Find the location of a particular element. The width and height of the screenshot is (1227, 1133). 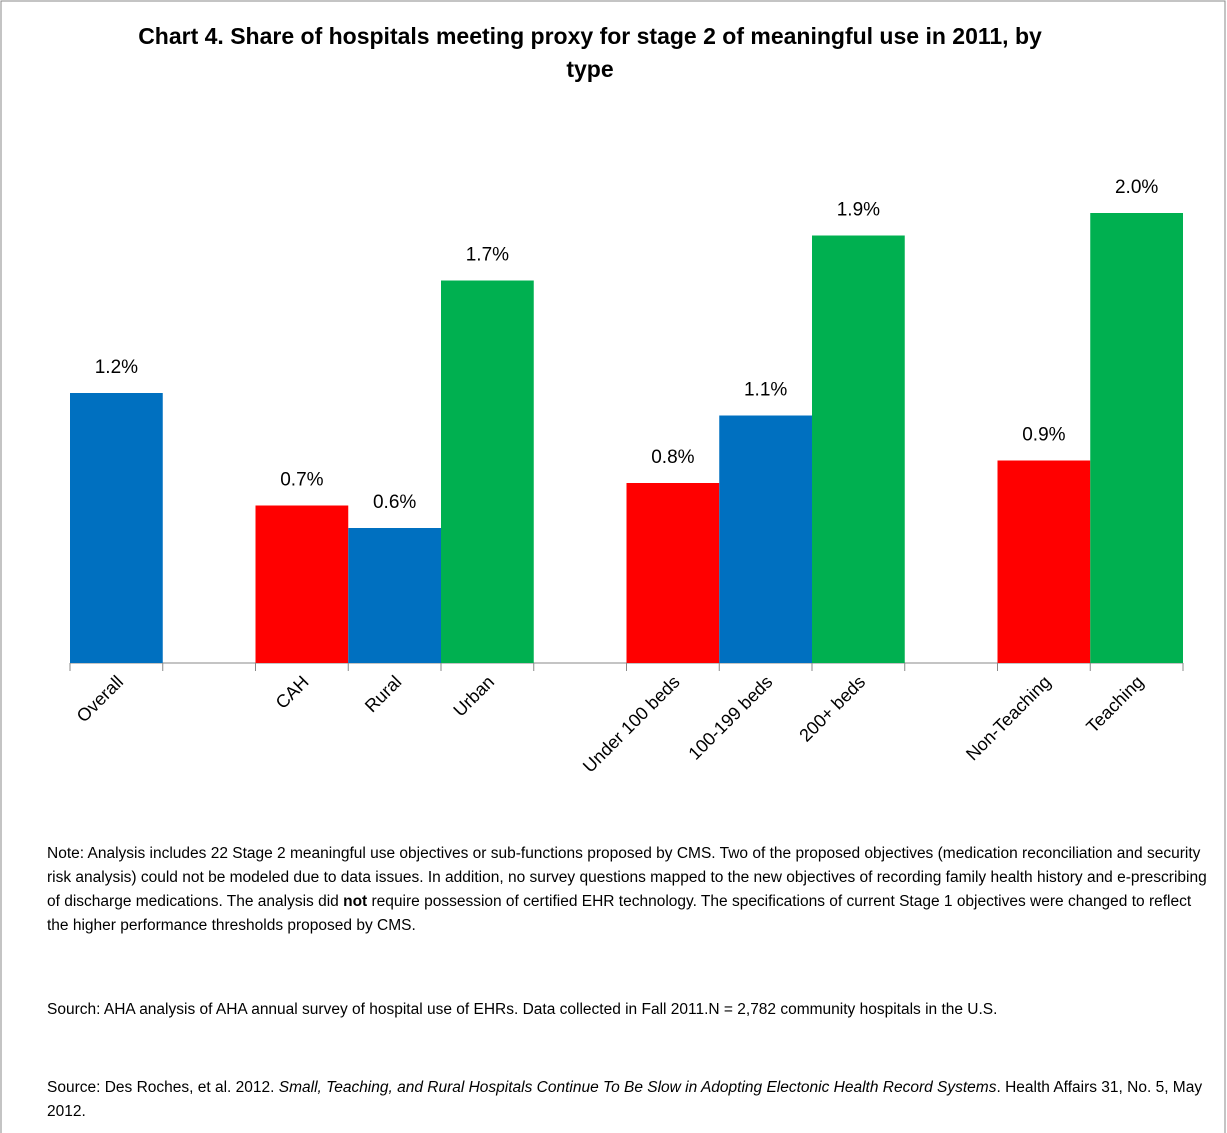

x-tick-label: 200+ beds is located at coordinates (832, 709).